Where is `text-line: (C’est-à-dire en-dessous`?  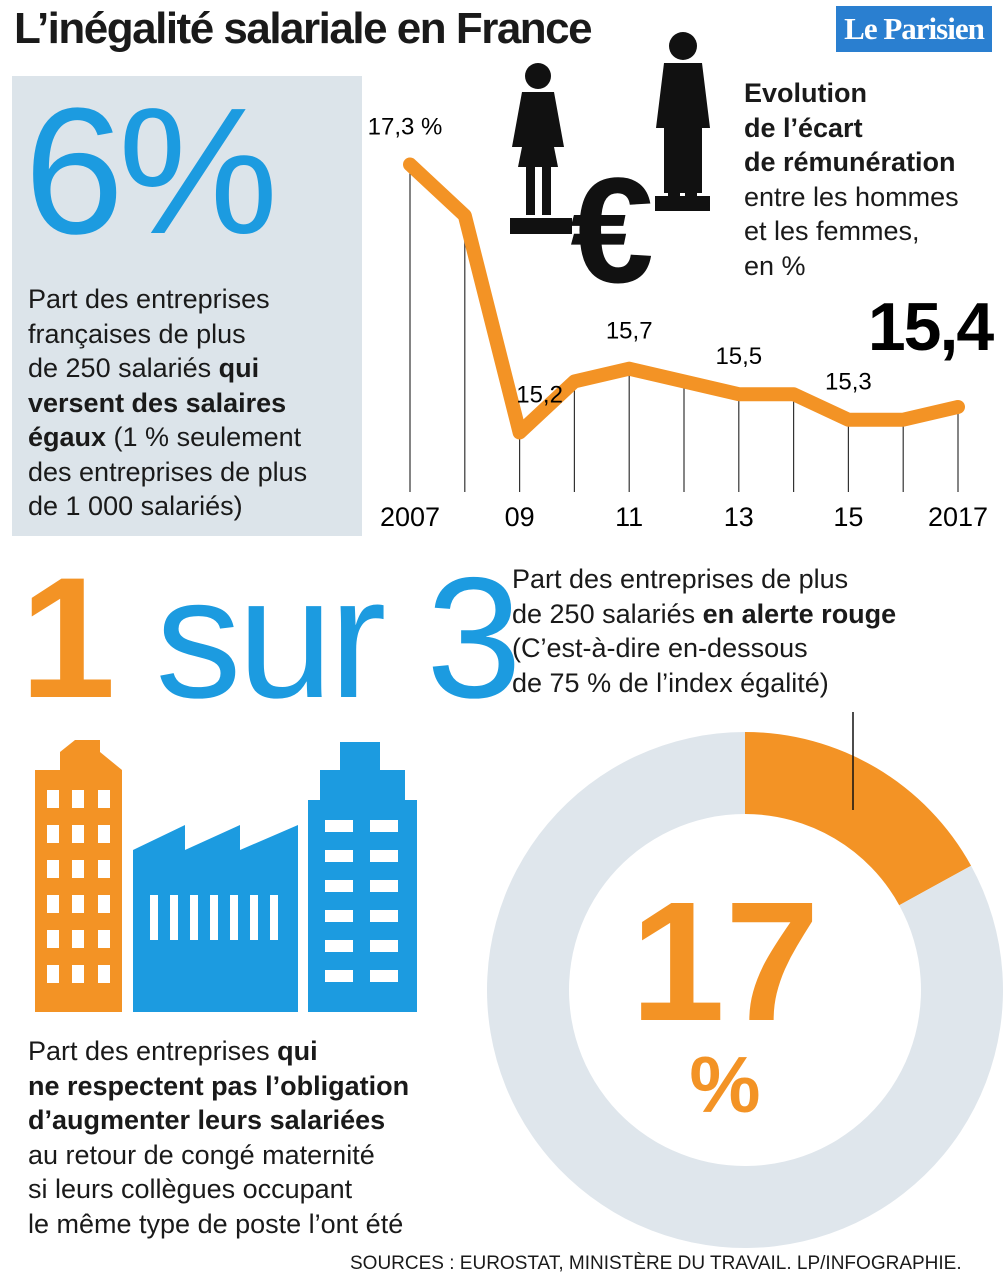
text-line: (C’est-à-dire en-dessous is located at coordinates (704, 648).